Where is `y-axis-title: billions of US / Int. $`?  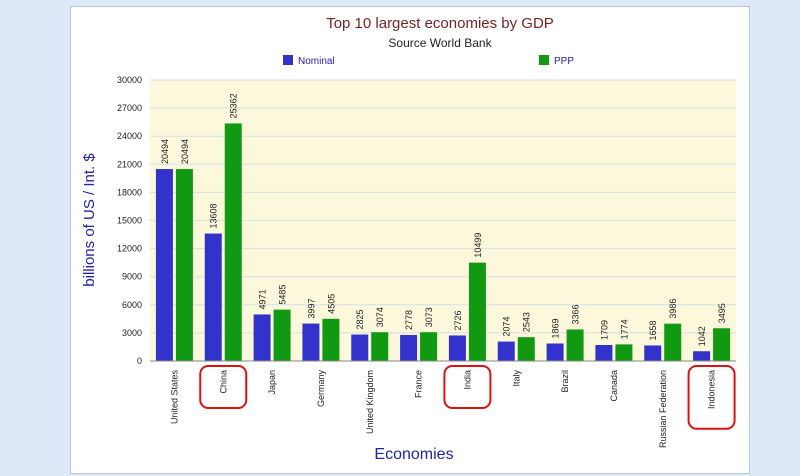
y-axis-title: billions of US / Int. $ is located at coordinates (89, 220).